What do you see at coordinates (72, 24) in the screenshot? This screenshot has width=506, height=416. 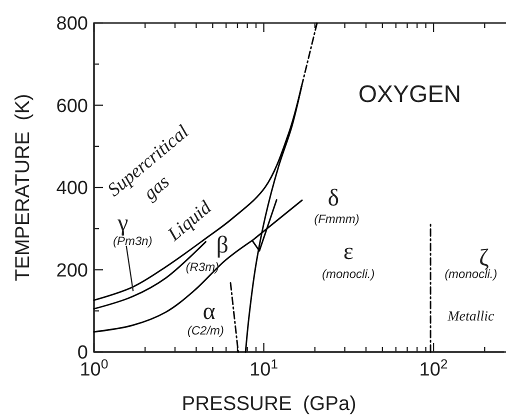 I see `y-tick-label: 800` at bounding box center [72, 24].